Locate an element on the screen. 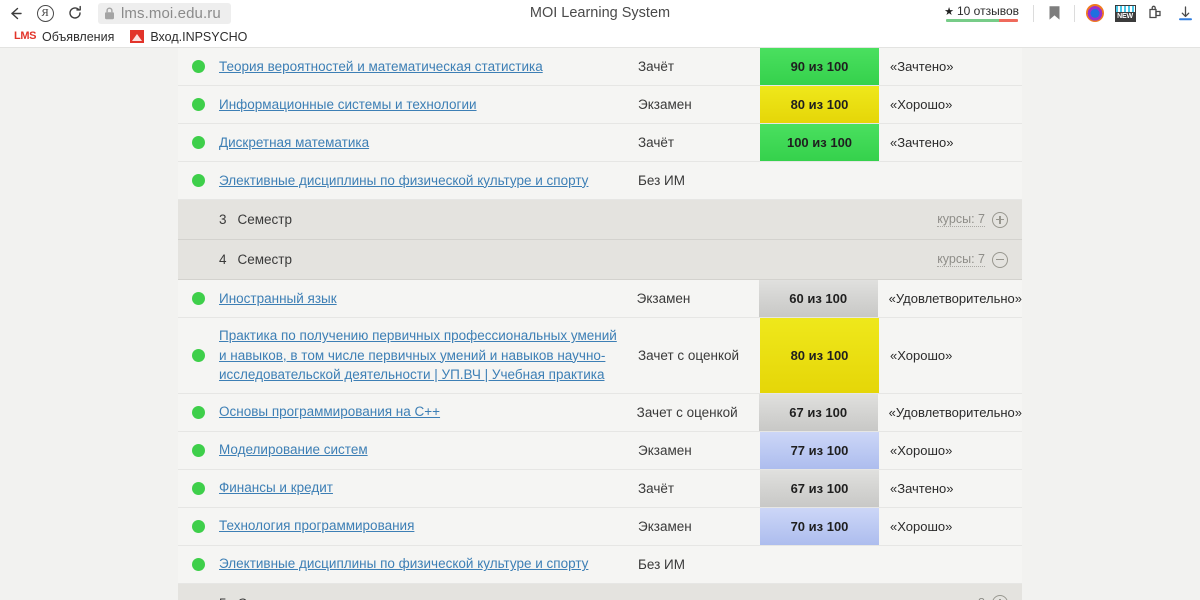 The image size is (1200, 600). control-type-cell: Экзамен is located at coordinates (665, 104).